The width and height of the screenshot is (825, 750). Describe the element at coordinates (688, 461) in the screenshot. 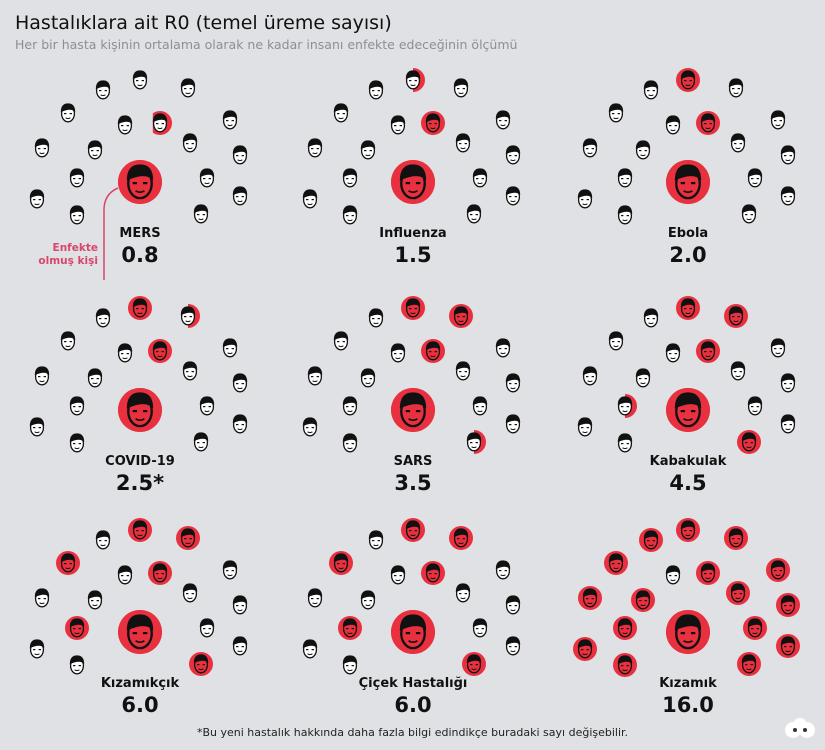

I see `disease-name: Kabakulak` at that location.